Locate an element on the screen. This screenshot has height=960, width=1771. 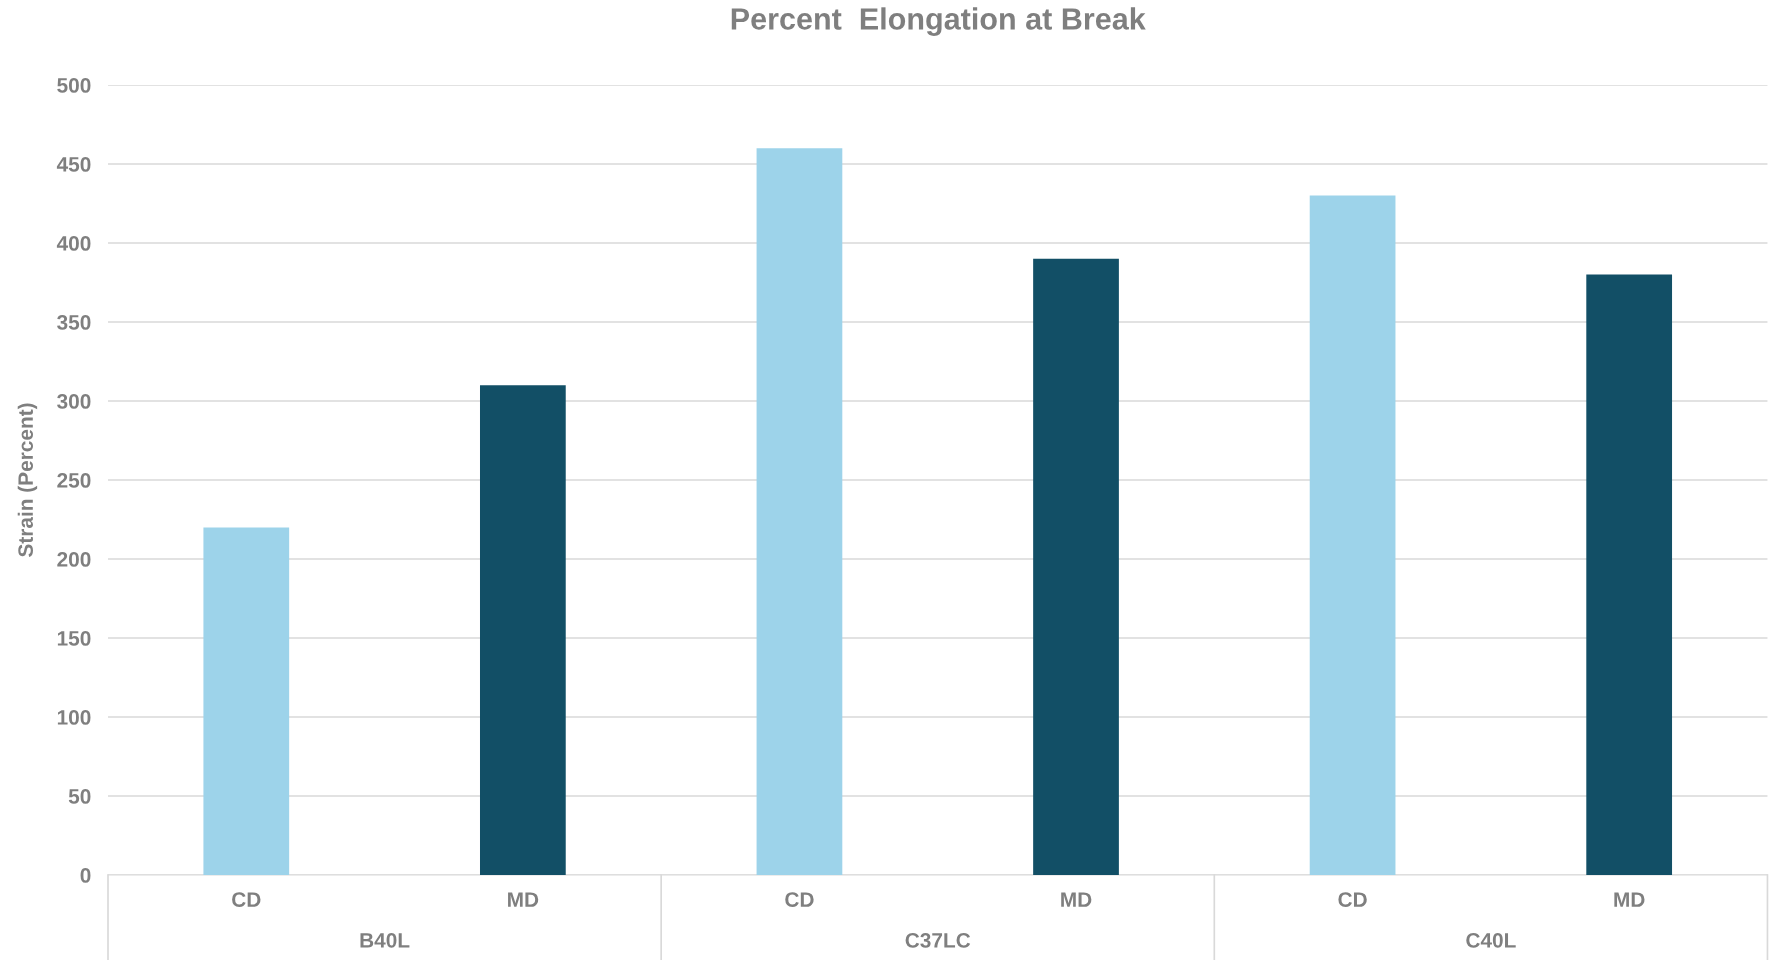
y-tick-label: 500 is located at coordinates (74, 85).